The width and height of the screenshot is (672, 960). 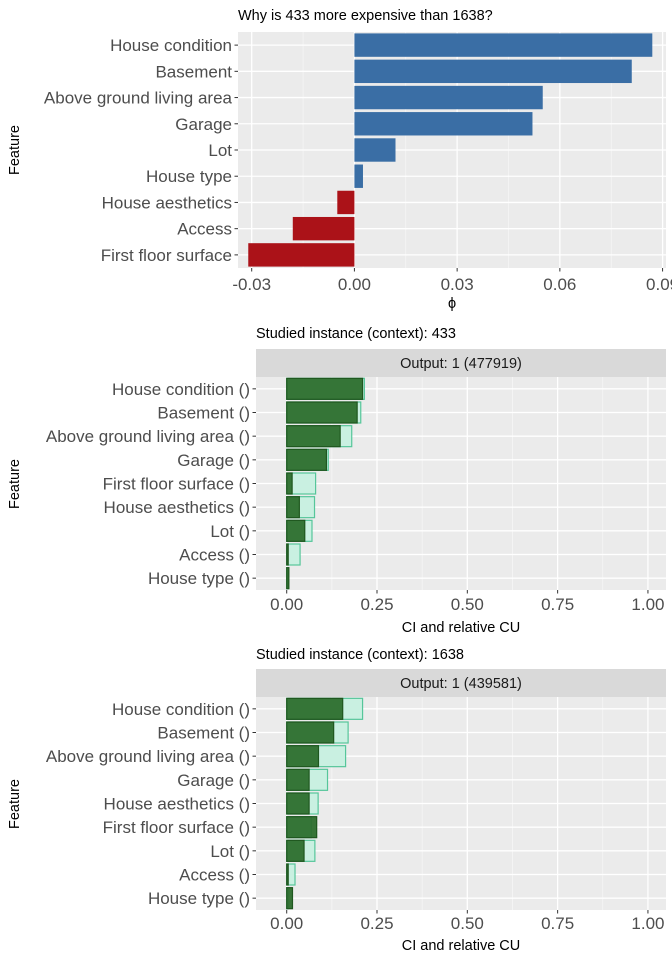 I want to click on y-tick-label: Garage, so click(x=203, y=124).